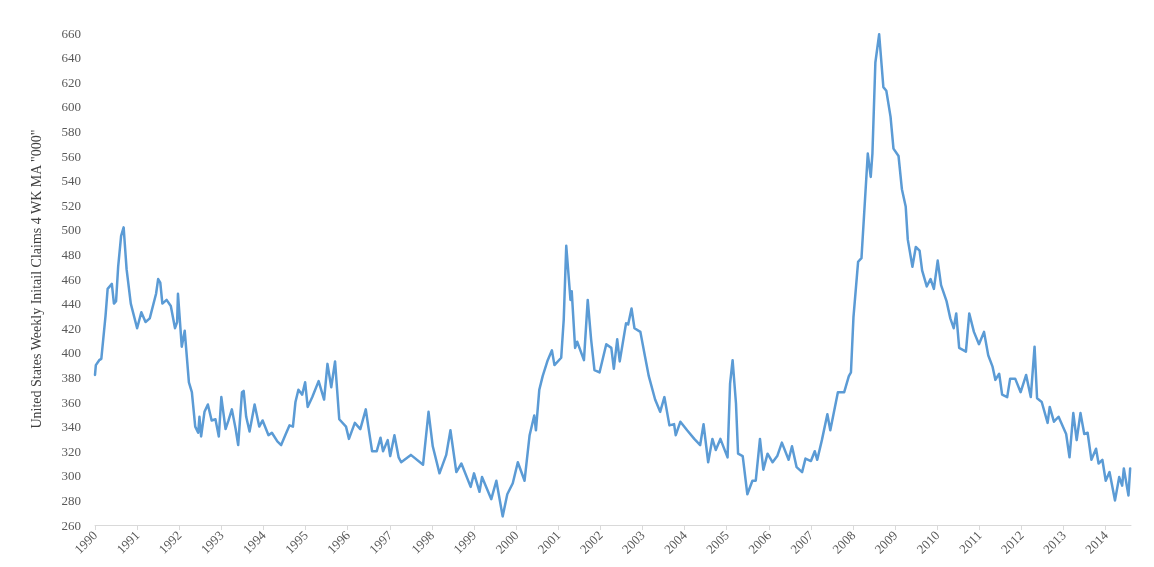  Describe the element at coordinates (71, 353) in the screenshot. I see `y-tick-label: 400` at that location.